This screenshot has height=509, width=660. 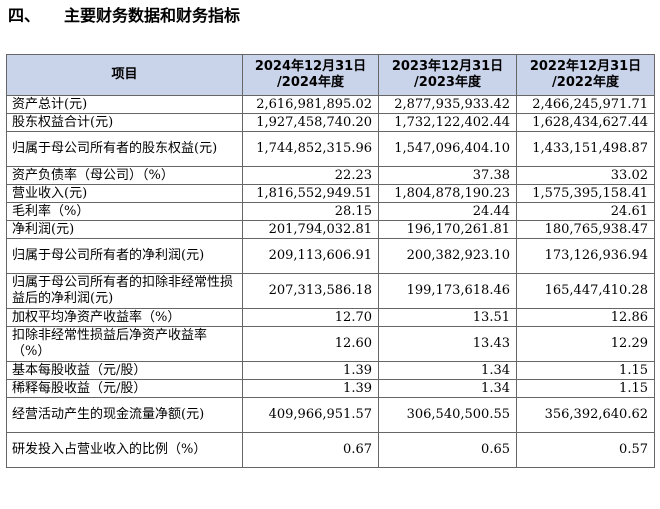 What do you see at coordinates (447, 450) in the screenshot?
I see `cell-value: 0.65` at bounding box center [447, 450].